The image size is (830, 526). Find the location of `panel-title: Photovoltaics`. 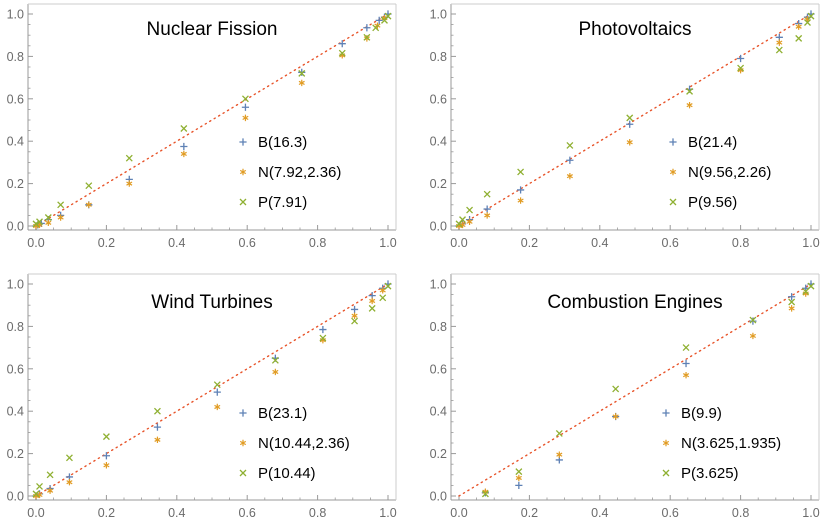

panel-title: Photovoltaics is located at coordinates (634, 29).